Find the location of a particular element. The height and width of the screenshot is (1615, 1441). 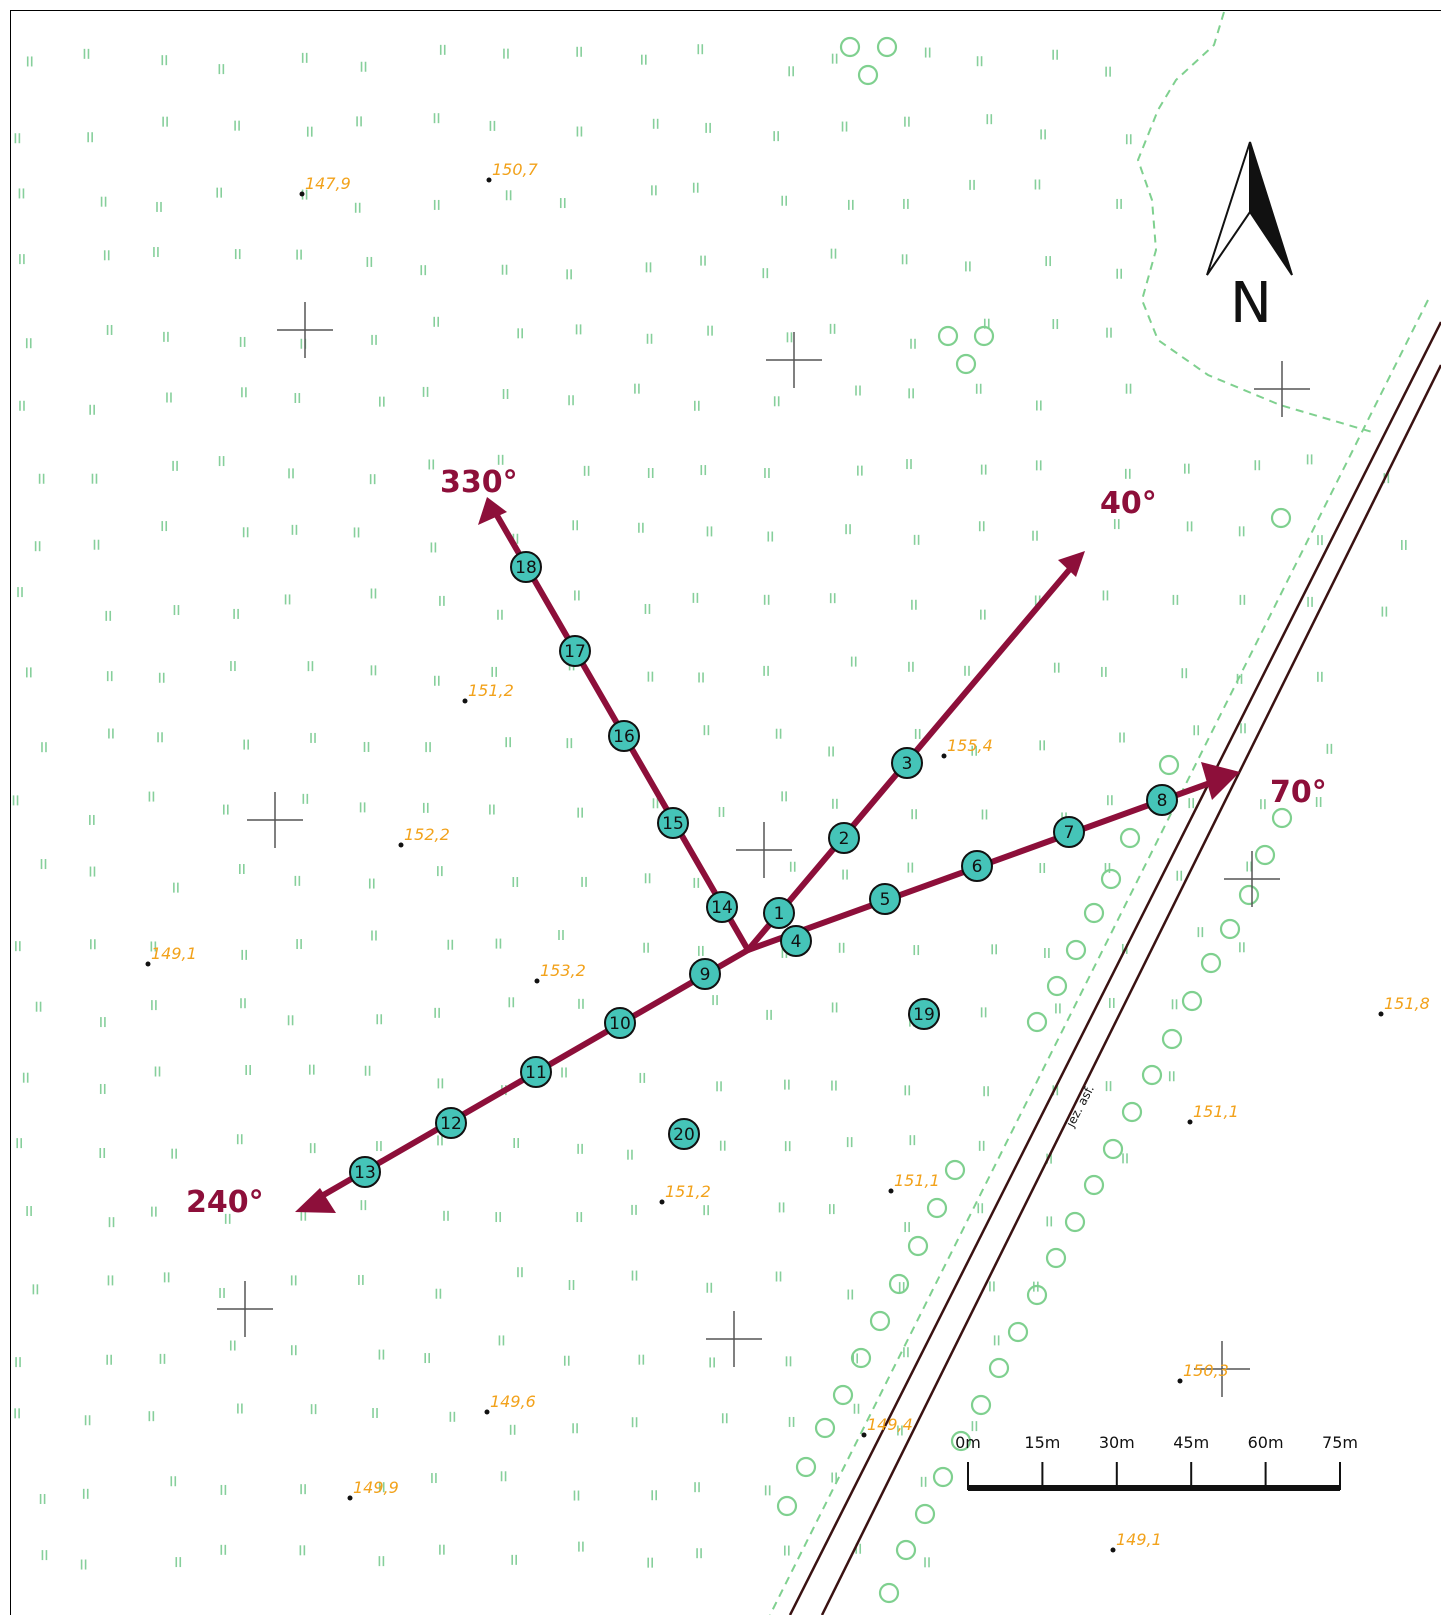

measurement-point-label: 18 is located at coordinates (526, 568).